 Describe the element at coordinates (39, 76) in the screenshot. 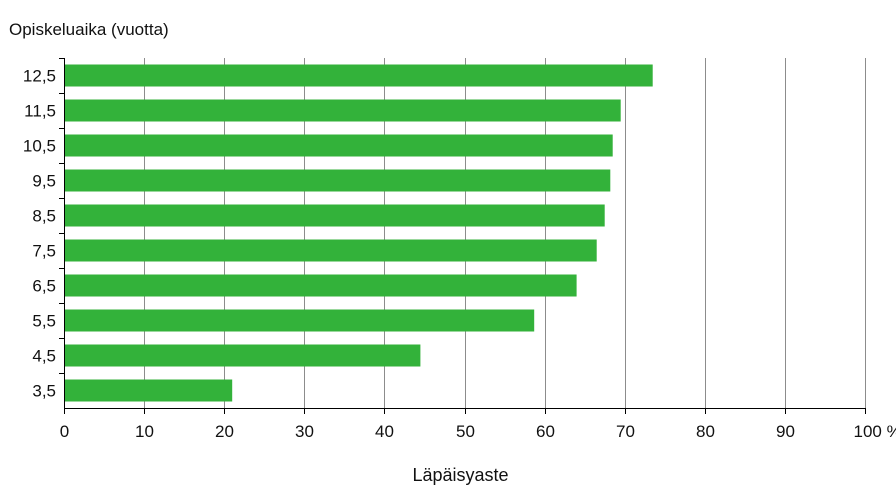

I see `y-tick-label: 12,5` at that location.